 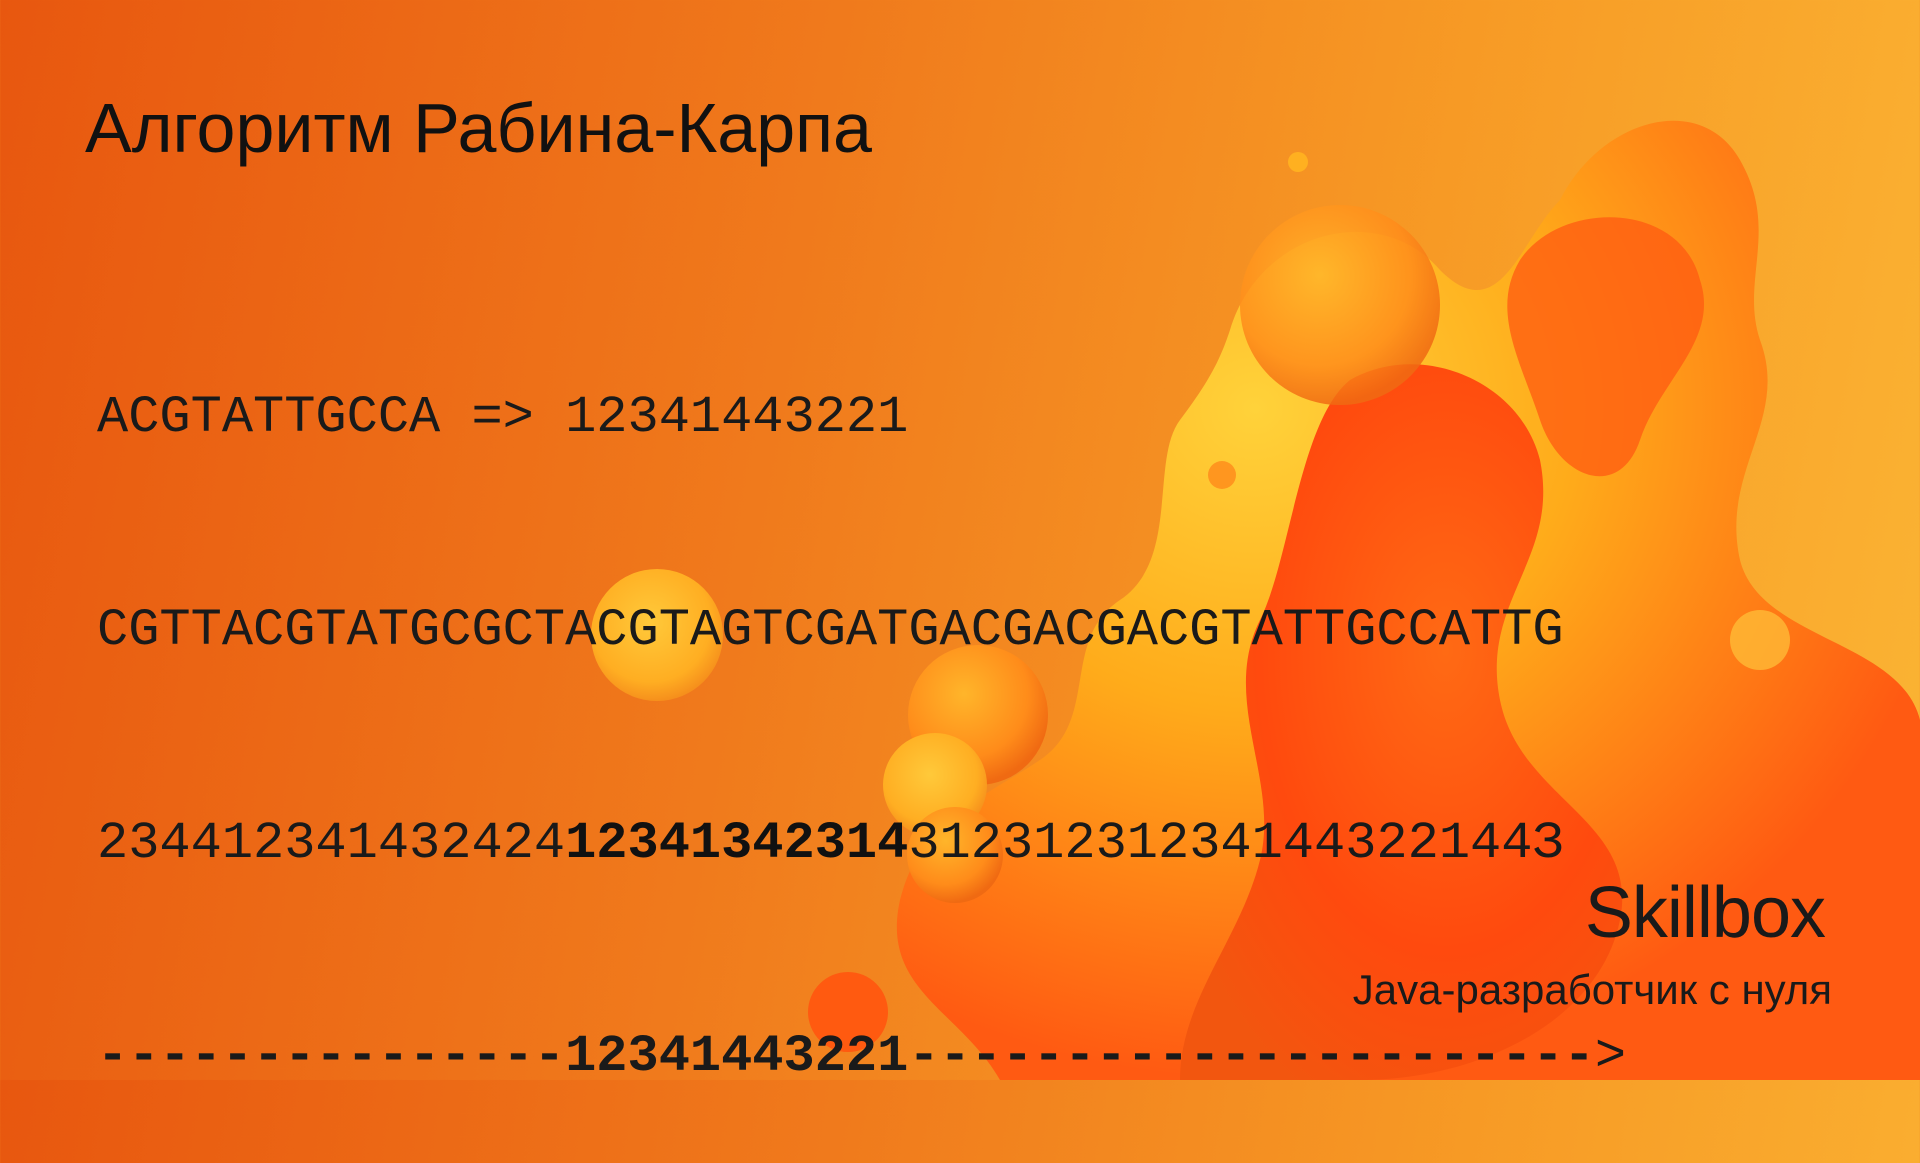 What do you see at coordinates (737, 1056) in the screenshot?
I see `window-match: 12341443221` at bounding box center [737, 1056].